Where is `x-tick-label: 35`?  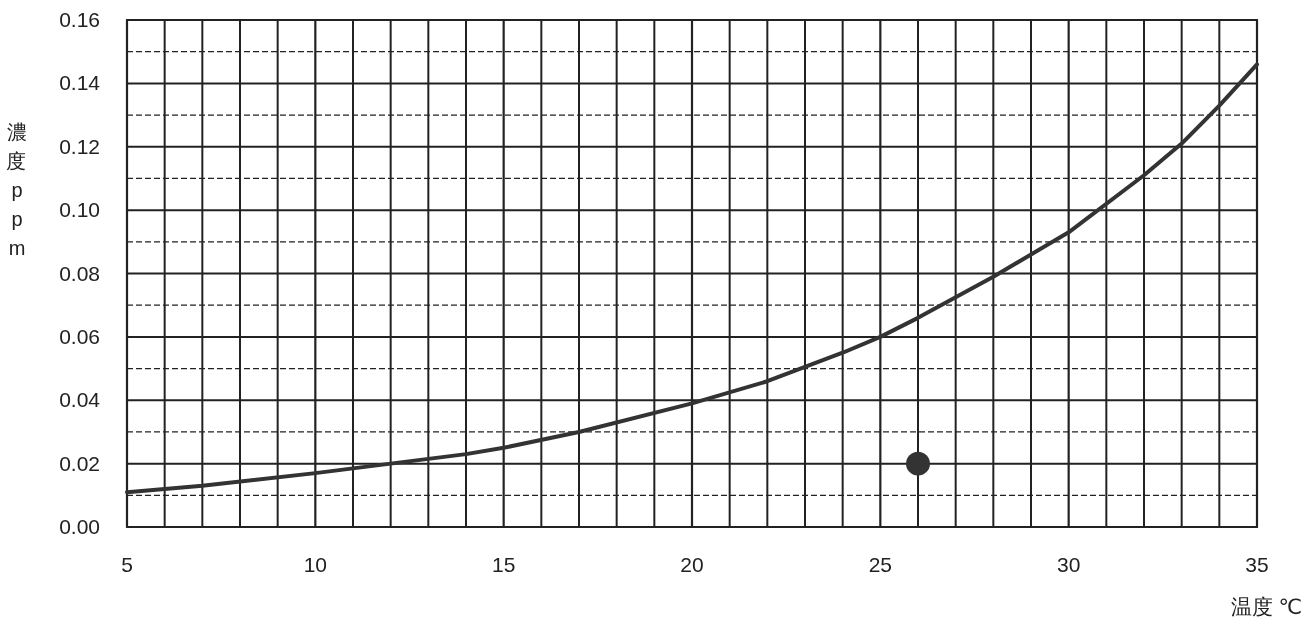 x-tick-label: 35 is located at coordinates (1257, 564).